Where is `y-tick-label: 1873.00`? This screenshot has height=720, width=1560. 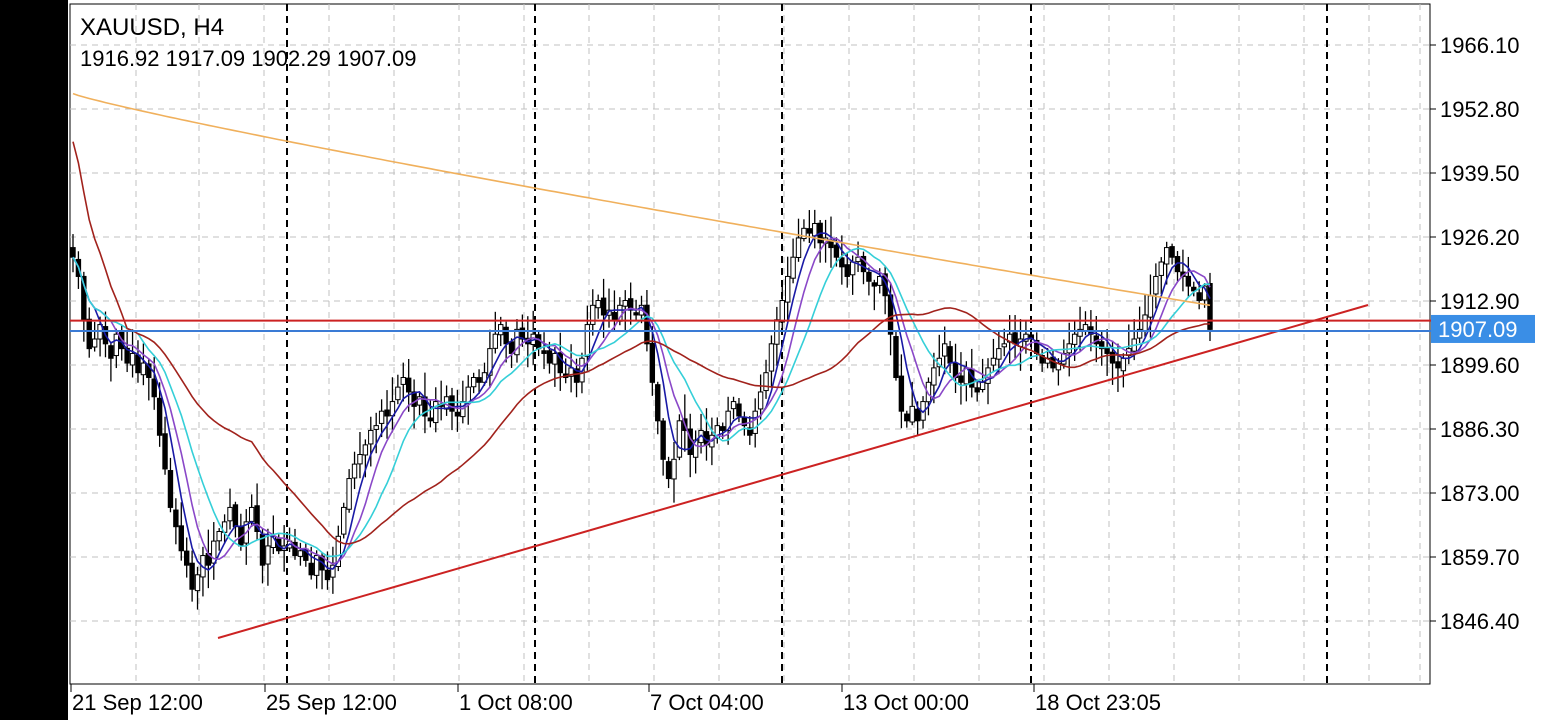
y-tick-label: 1873.00 is located at coordinates (1480, 493).